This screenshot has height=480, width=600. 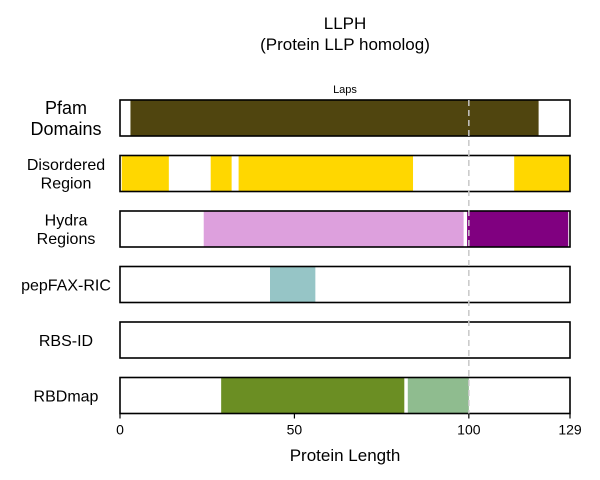 What do you see at coordinates (66, 396) in the screenshot?
I see `track-5-label-line-0: RBDmap` at bounding box center [66, 396].